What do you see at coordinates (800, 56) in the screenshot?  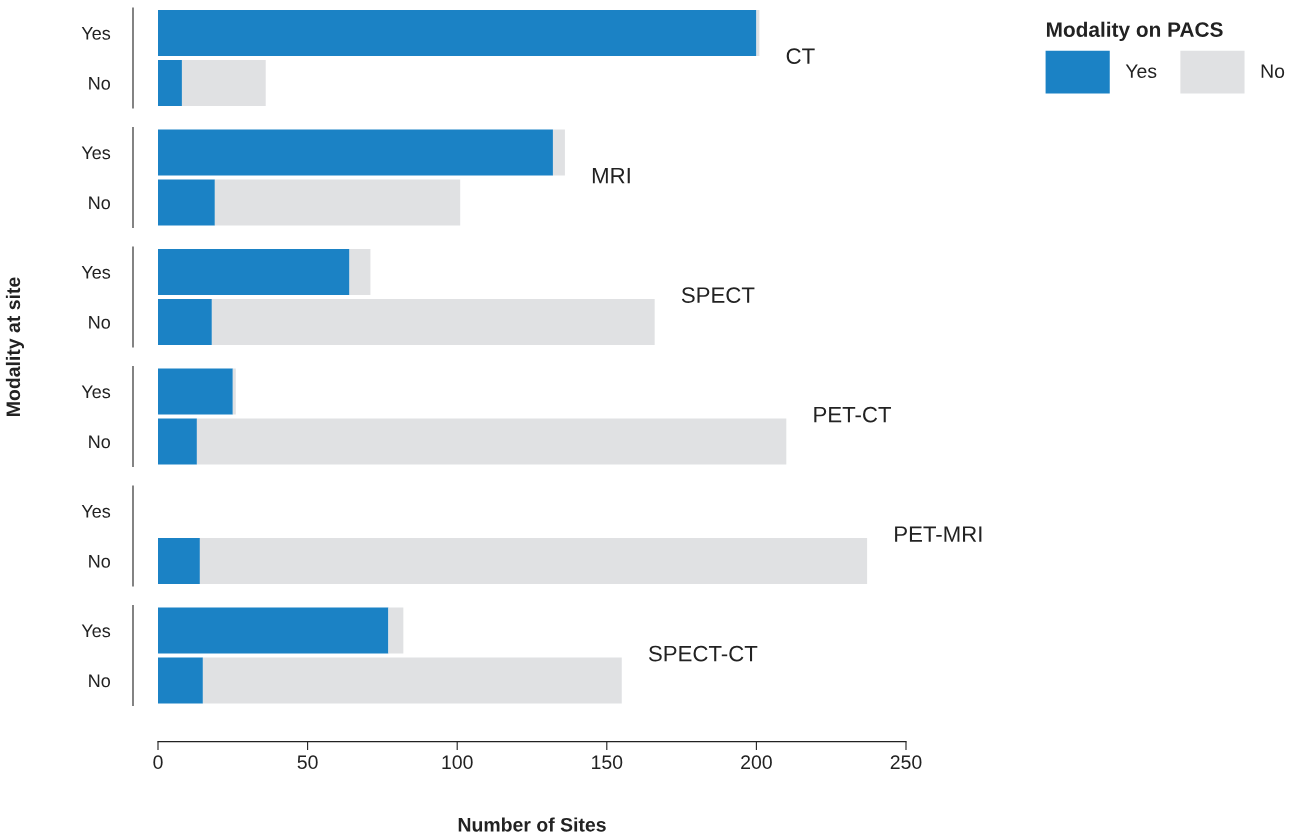 I see `annotation: CT` at bounding box center [800, 56].